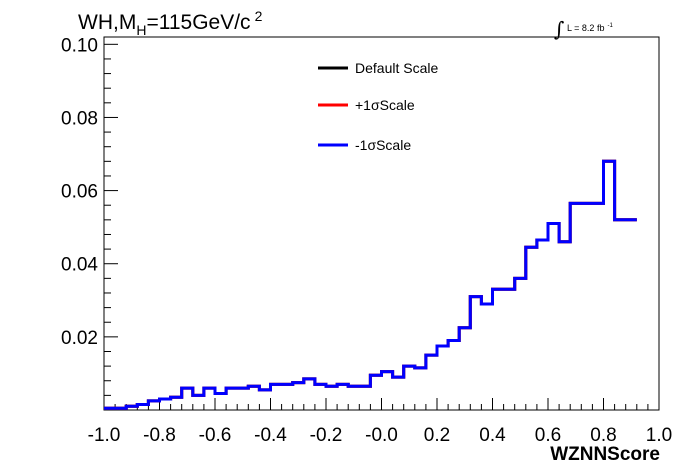  Describe the element at coordinates (215, 435) in the screenshot. I see `x-tick-label: -0.6` at that location.